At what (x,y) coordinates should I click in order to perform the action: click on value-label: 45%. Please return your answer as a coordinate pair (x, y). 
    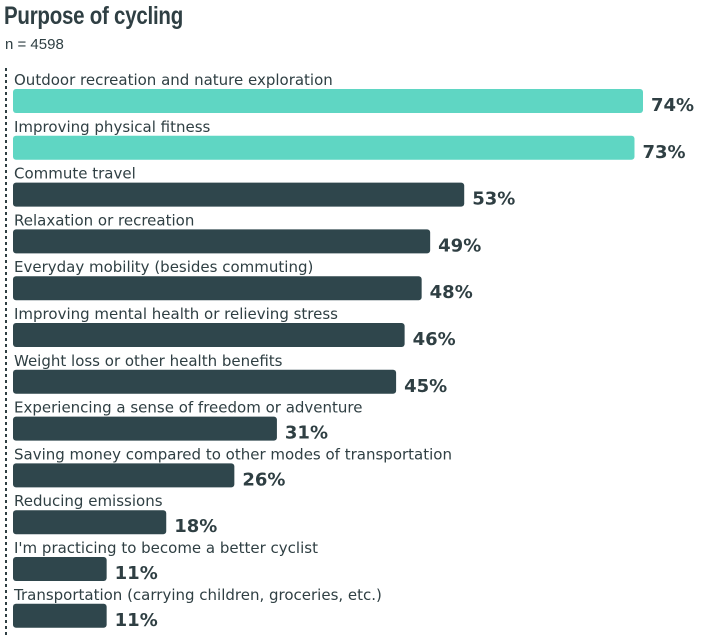
    Looking at the image, I should click on (425, 386).